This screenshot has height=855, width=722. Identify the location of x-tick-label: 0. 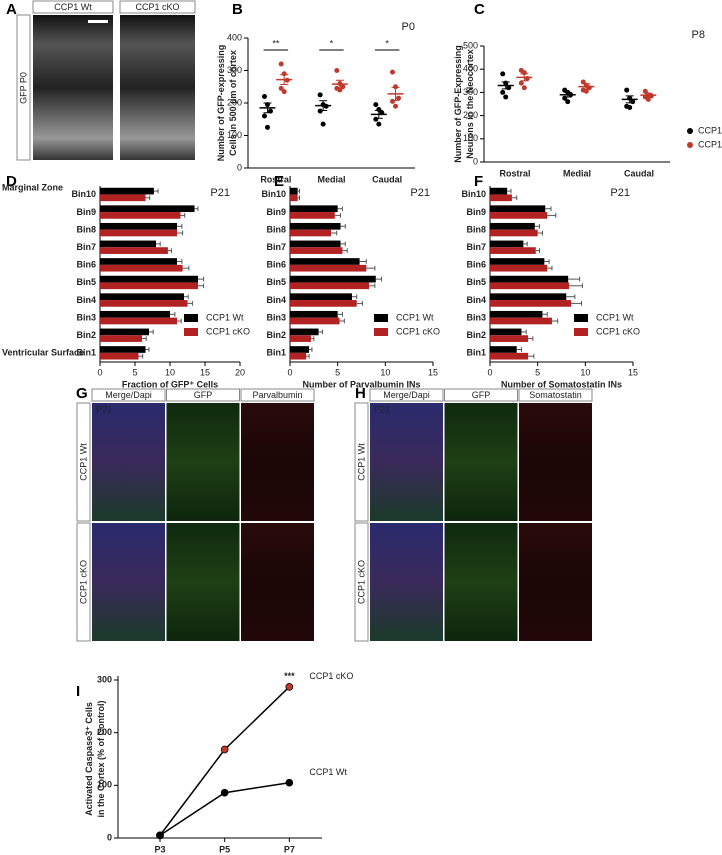
(99, 372).